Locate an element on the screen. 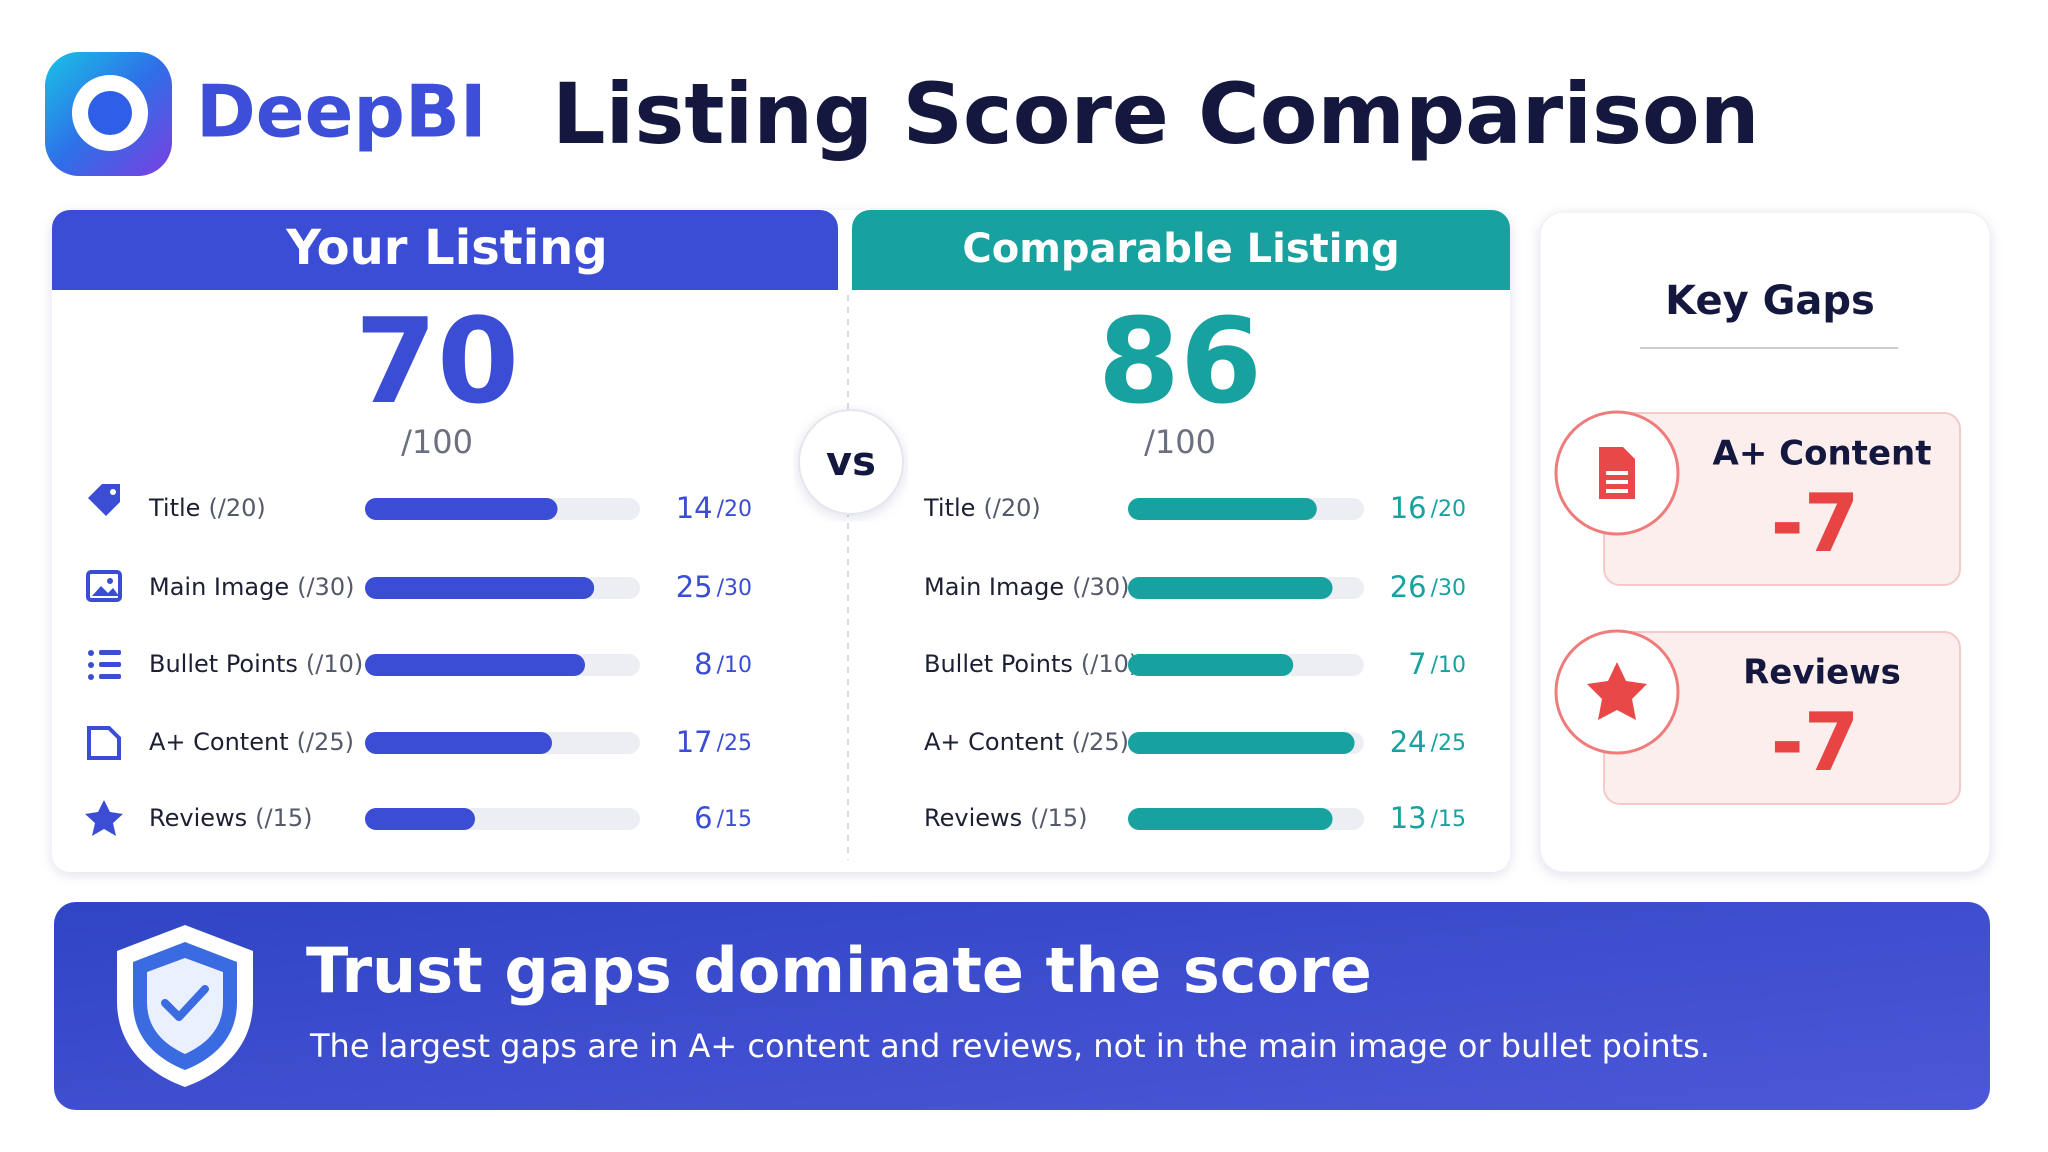 This screenshot has width=2048, height=1152. vs-label: vs is located at coordinates (851, 462).